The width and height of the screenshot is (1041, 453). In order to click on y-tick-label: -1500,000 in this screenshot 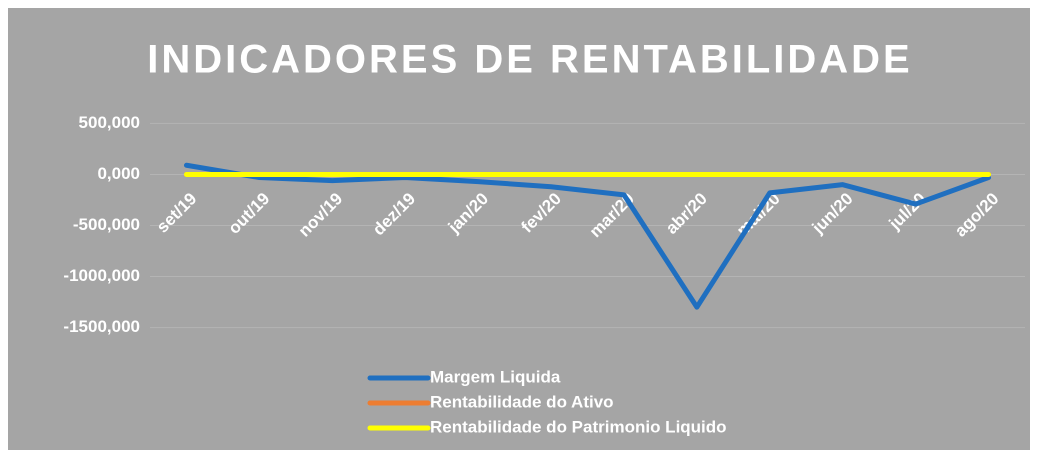, I will do `click(101, 326)`.